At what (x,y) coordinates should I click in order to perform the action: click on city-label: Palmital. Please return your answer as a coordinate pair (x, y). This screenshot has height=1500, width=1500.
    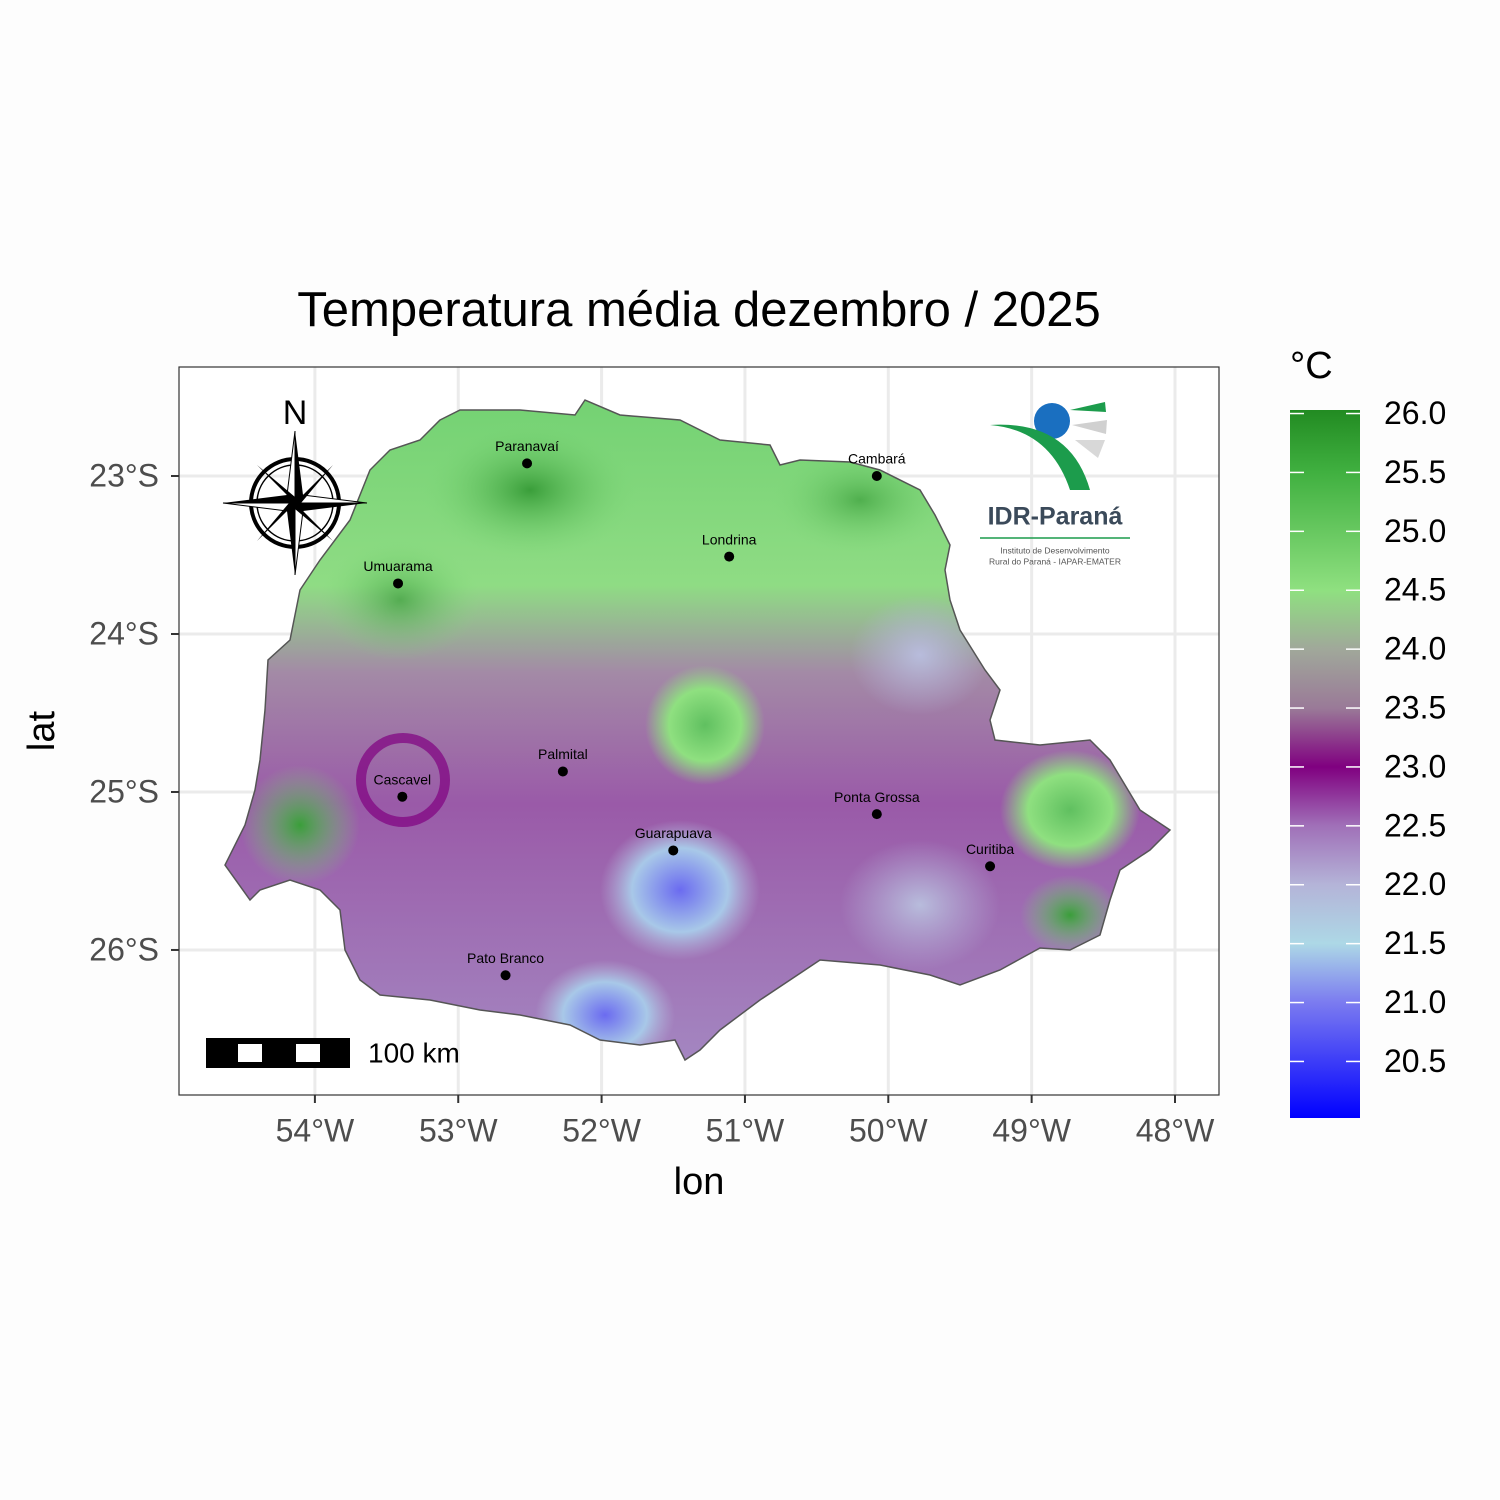
    Looking at the image, I should click on (563, 754).